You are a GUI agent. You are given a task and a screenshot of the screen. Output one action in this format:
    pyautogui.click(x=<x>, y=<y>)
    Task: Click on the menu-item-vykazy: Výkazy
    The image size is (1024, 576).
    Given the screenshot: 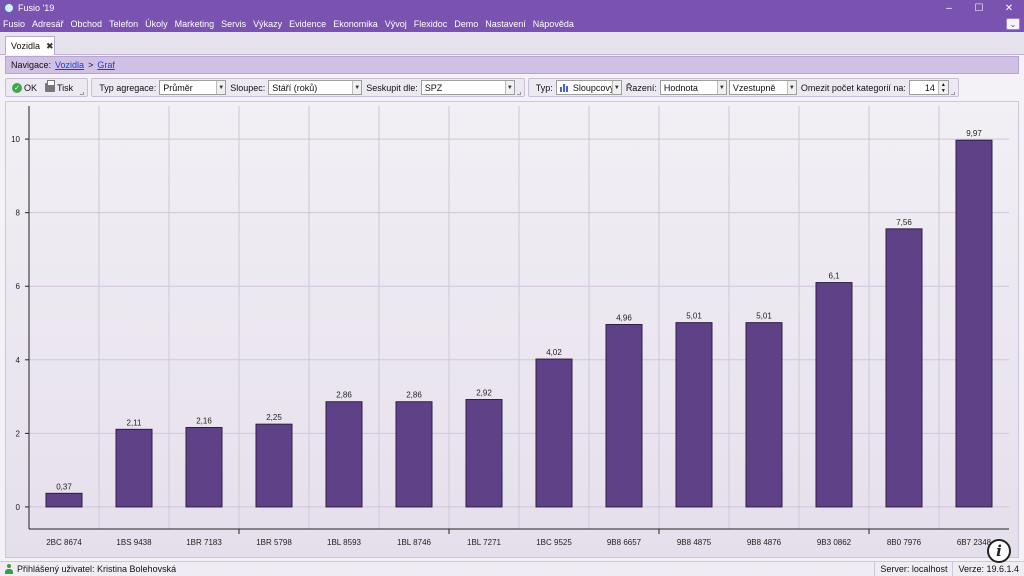 What is the action you would take?
    pyautogui.click(x=268, y=24)
    